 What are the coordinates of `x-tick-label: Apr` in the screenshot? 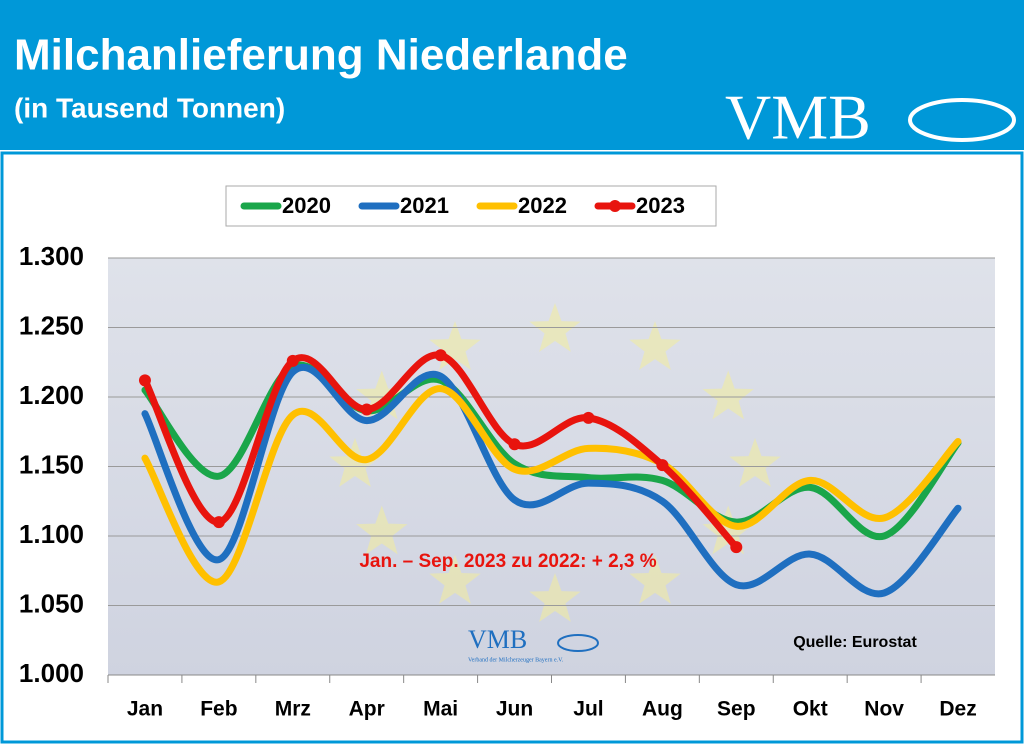 It's located at (367, 709).